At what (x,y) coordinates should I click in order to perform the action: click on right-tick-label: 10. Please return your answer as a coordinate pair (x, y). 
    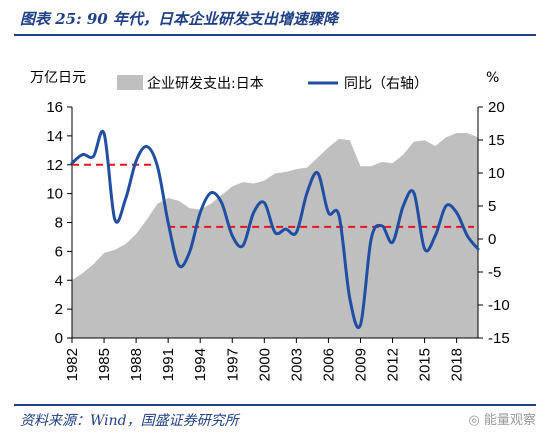
    Looking at the image, I should click on (496, 173).